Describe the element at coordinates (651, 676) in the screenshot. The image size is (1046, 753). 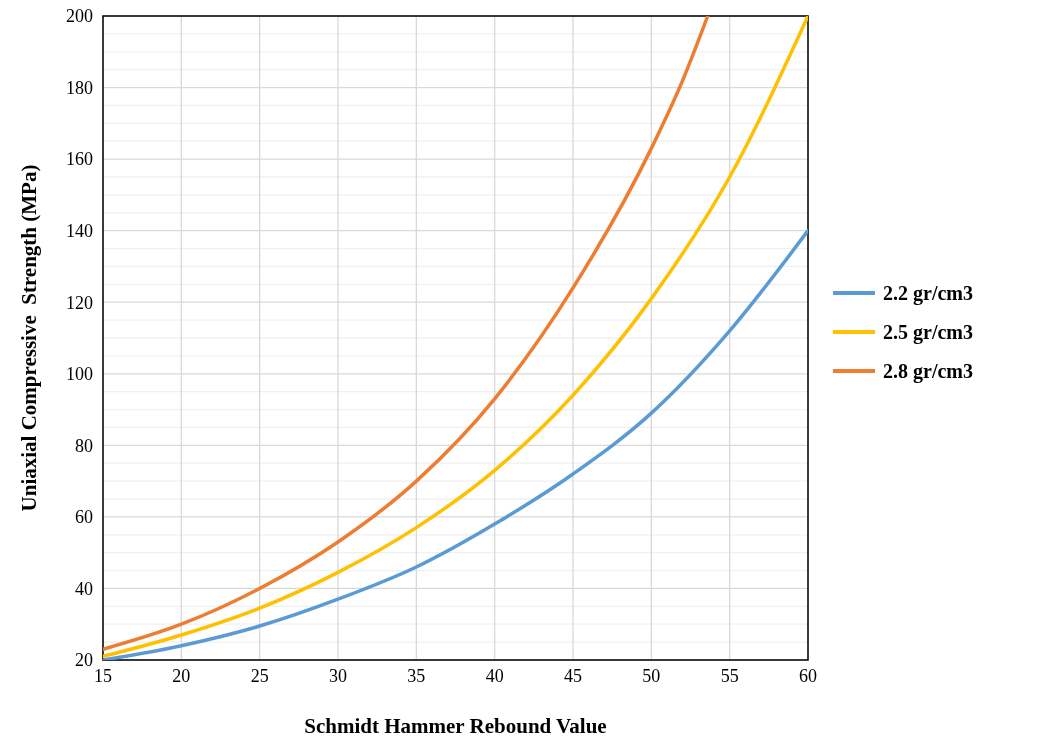
I see `x-tick-label: 50` at that location.